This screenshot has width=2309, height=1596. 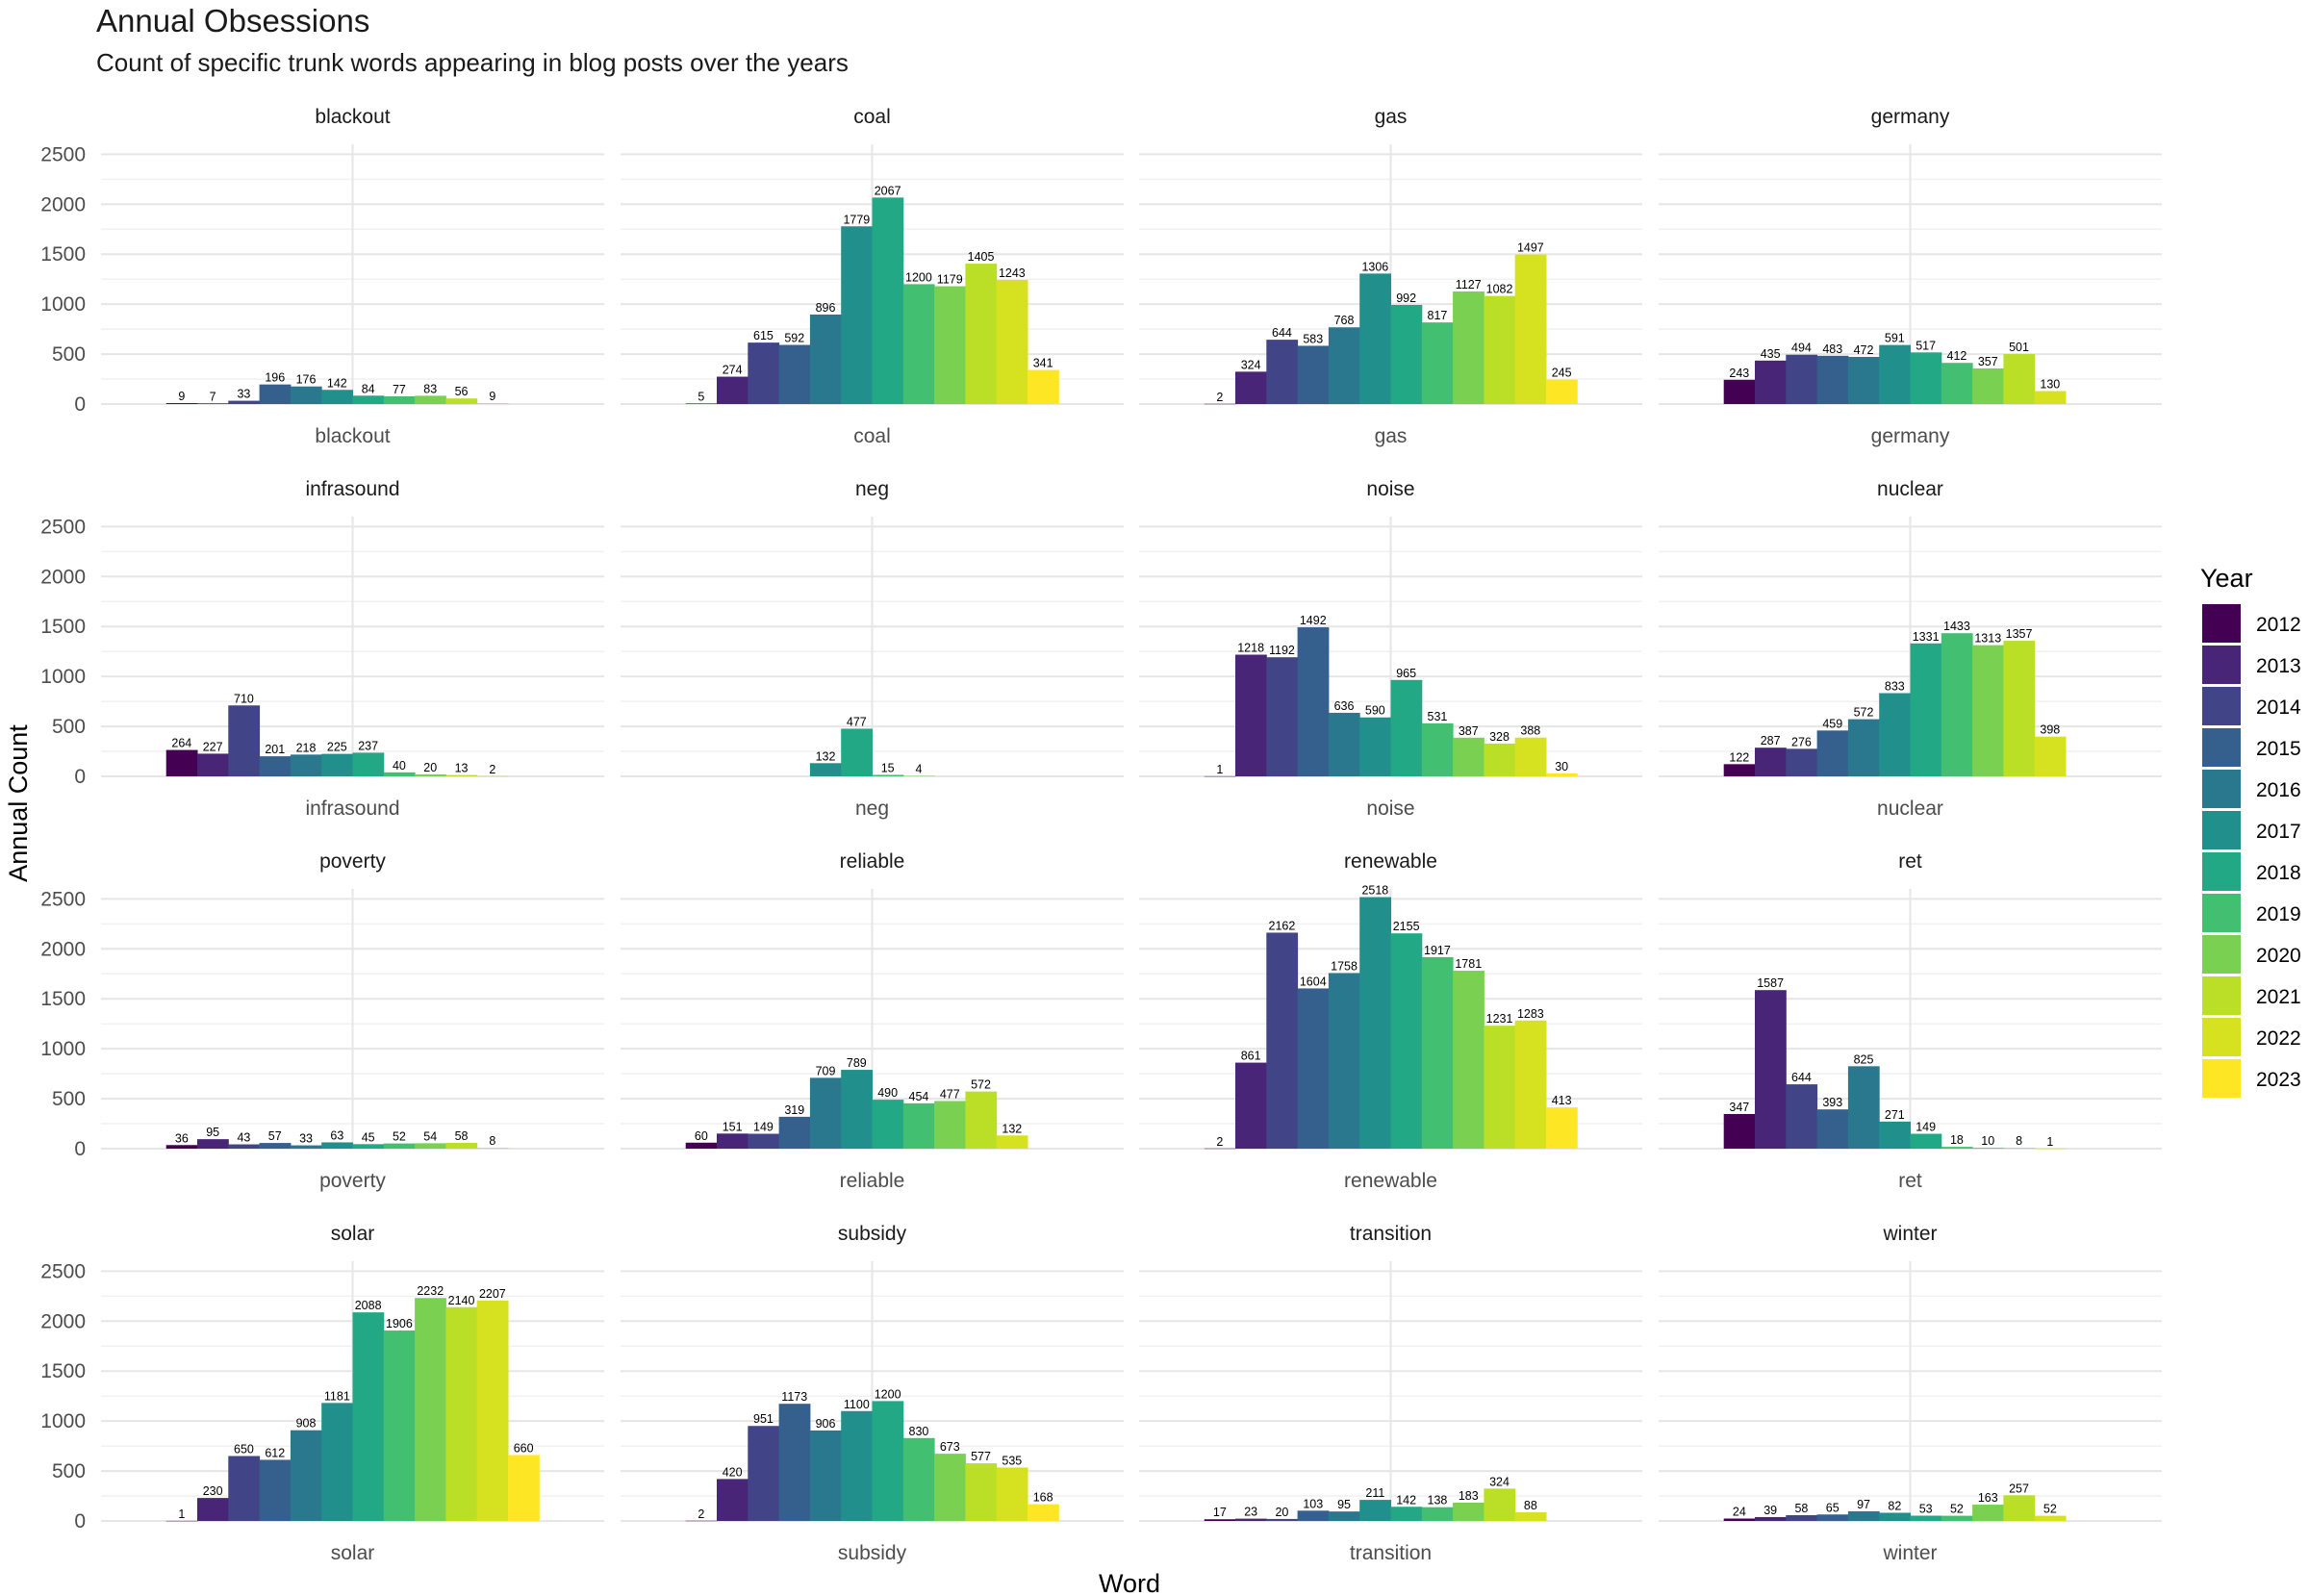 I want to click on facet-label: reliable, so click(x=872, y=861).